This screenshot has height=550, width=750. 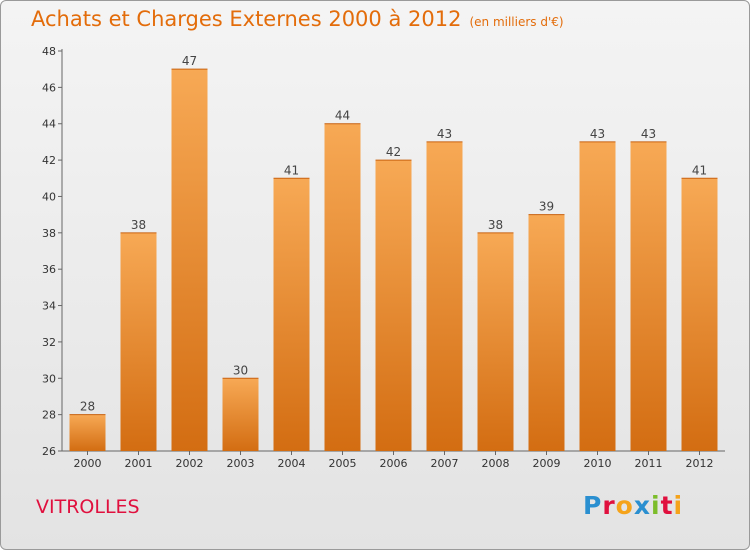 What do you see at coordinates (699, 170) in the screenshot?
I see `data-label-2012: 41` at bounding box center [699, 170].